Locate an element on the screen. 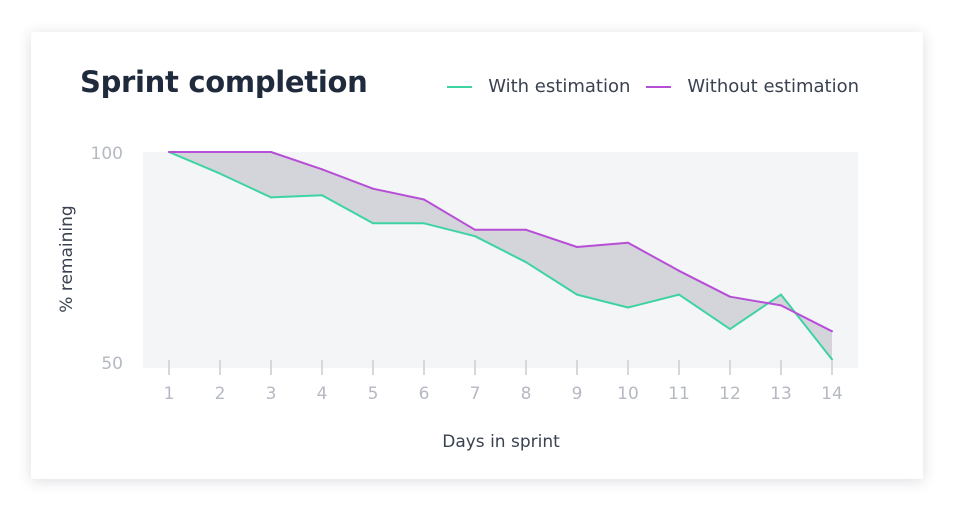 This screenshot has height=512, width=954. x-tick-label: 13 is located at coordinates (781, 394).